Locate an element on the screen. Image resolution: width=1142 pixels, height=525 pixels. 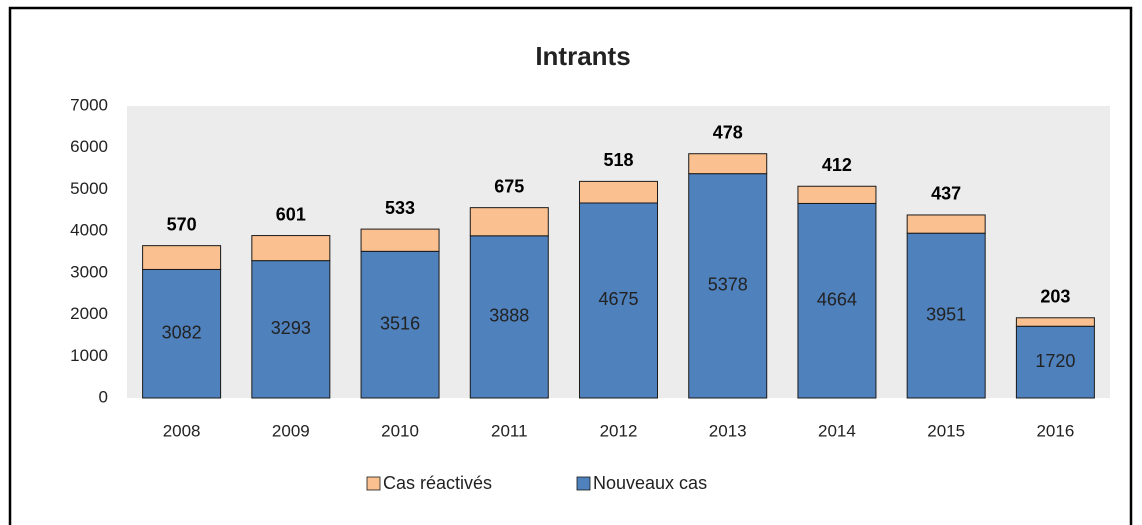
data-label: 3293 is located at coordinates (291, 328).